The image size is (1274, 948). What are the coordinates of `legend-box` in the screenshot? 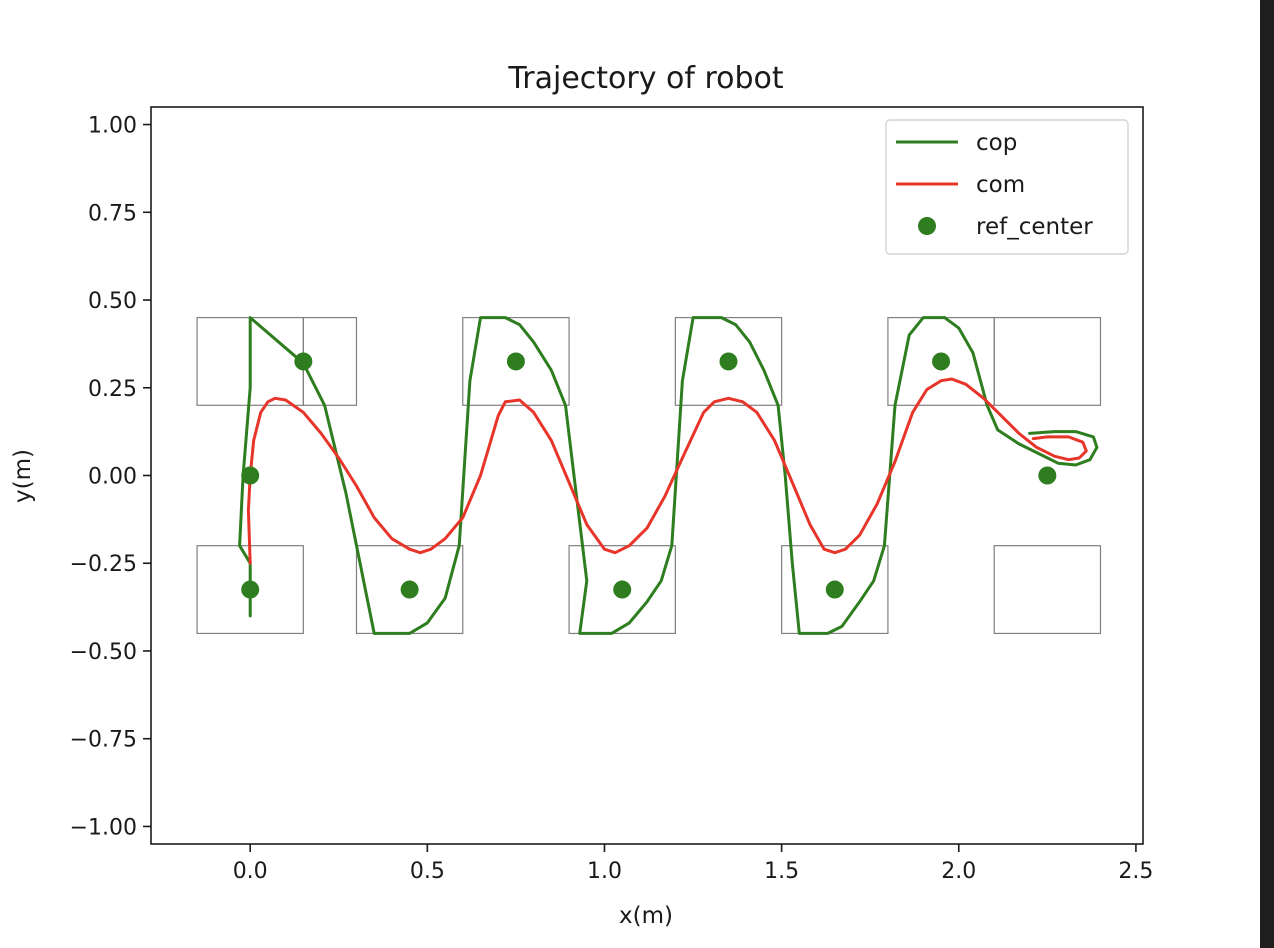 It's located at (1007, 187).